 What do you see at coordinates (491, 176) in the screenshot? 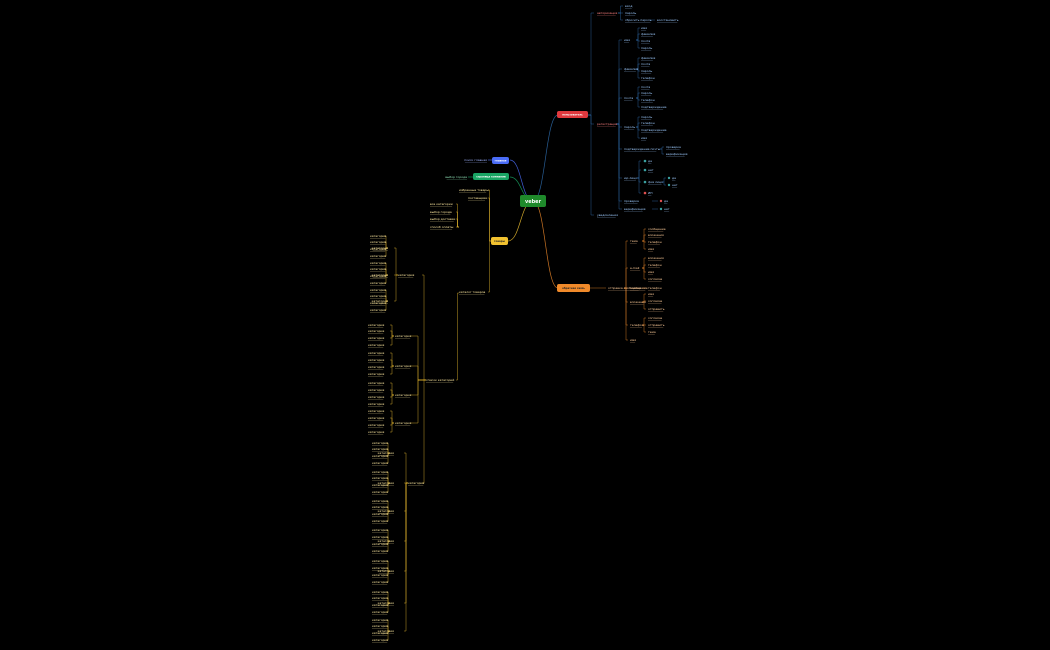
I see `branch-green: страница компании` at bounding box center [491, 176].